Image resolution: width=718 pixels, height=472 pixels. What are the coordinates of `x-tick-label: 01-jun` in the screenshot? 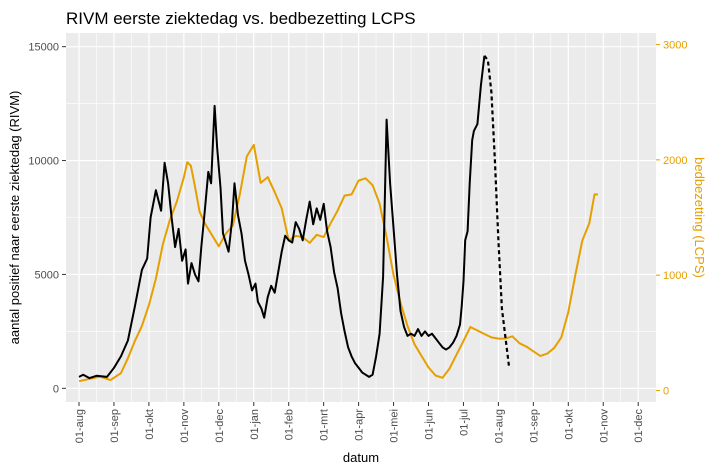 It's located at (430, 424).